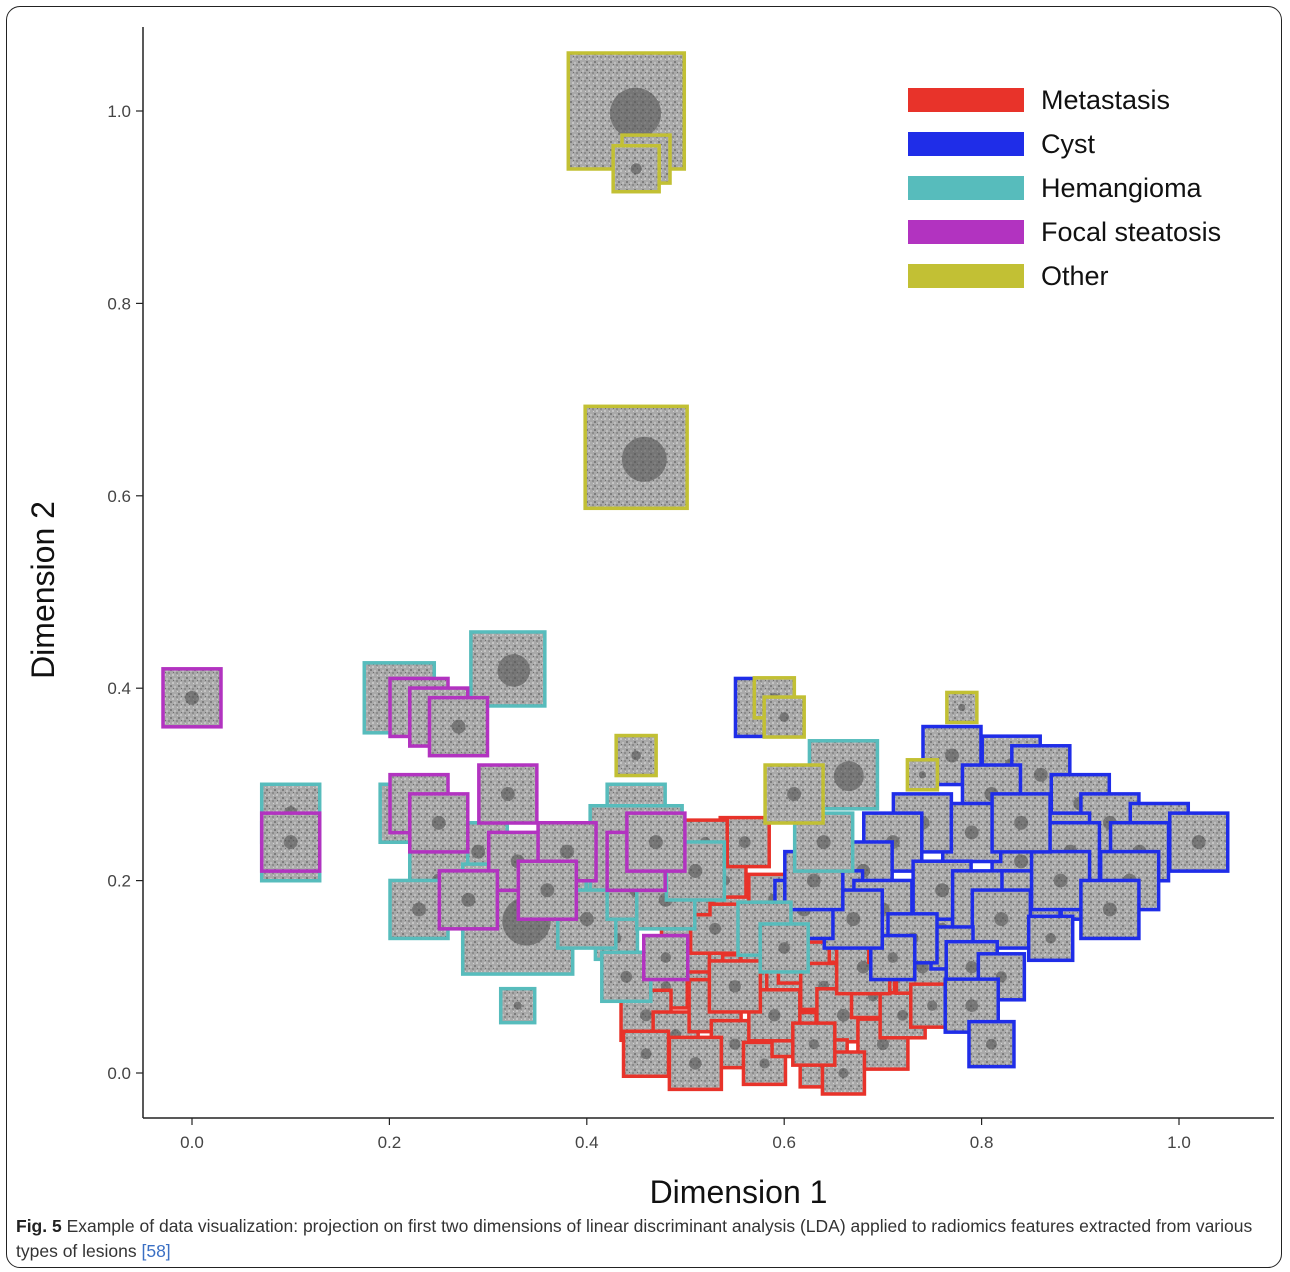 The image size is (1290, 1272). I want to click on legend-swatch-focal-steatosis, so click(966, 232).